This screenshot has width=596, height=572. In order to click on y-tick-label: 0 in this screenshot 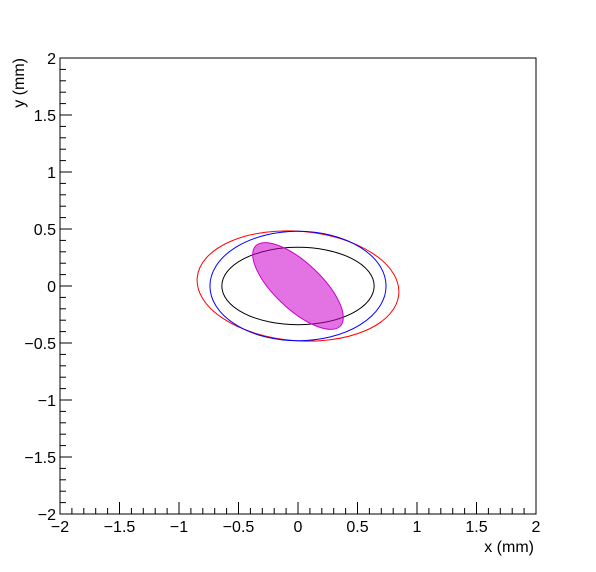, I will do `click(51, 287)`.